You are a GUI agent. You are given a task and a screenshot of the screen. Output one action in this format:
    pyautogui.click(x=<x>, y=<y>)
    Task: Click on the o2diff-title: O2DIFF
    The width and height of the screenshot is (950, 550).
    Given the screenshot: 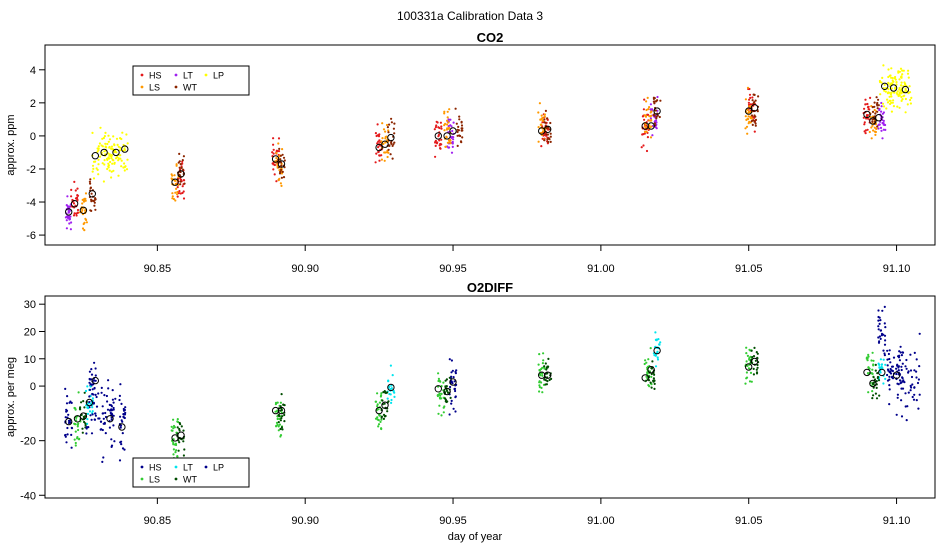 What is the action you would take?
    pyautogui.click(x=490, y=287)
    